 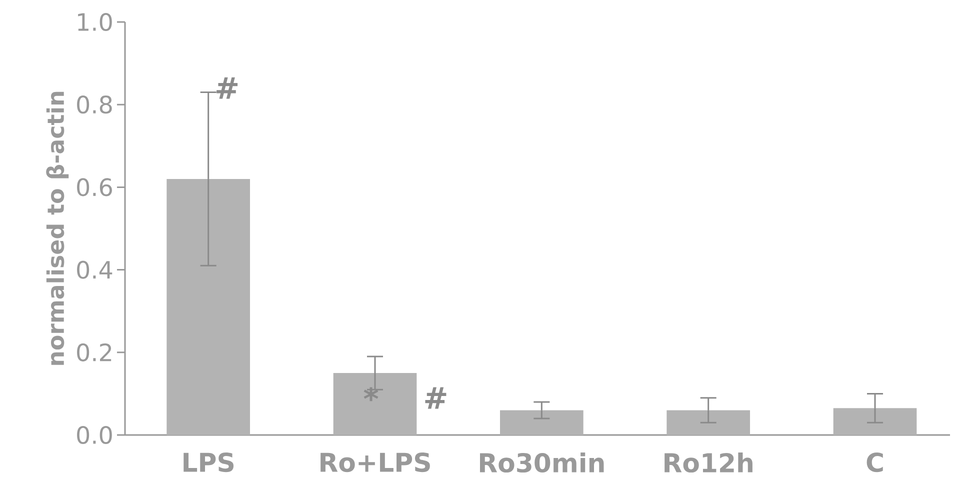 What do you see at coordinates (94, 105) in the screenshot?
I see `y-tick-label: 0.8` at bounding box center [94, 105].